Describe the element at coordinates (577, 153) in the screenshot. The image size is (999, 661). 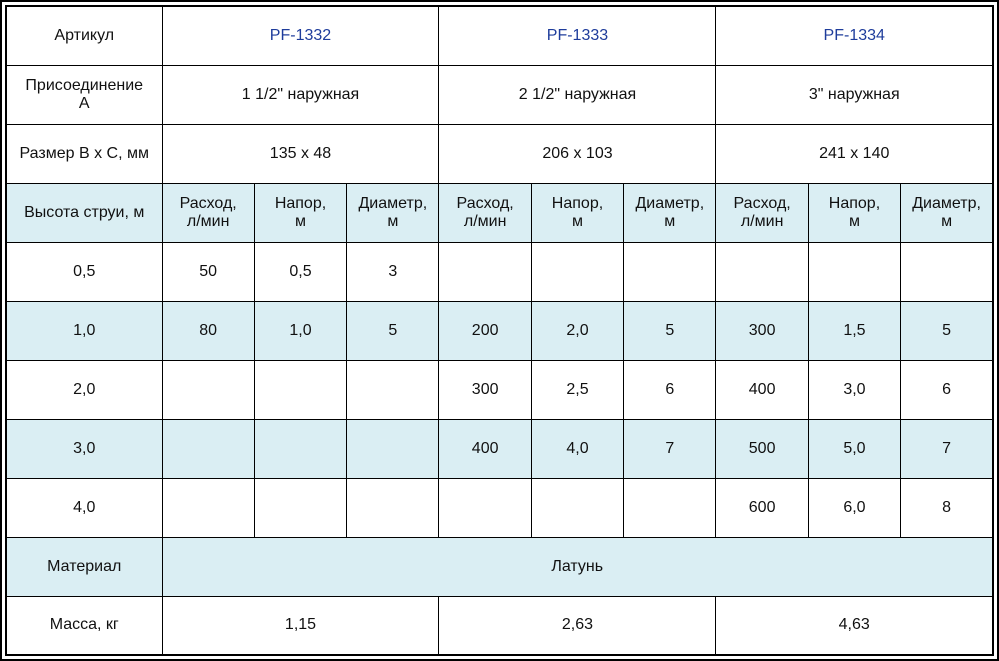
I see `size-value: 206 x 103` at that location.